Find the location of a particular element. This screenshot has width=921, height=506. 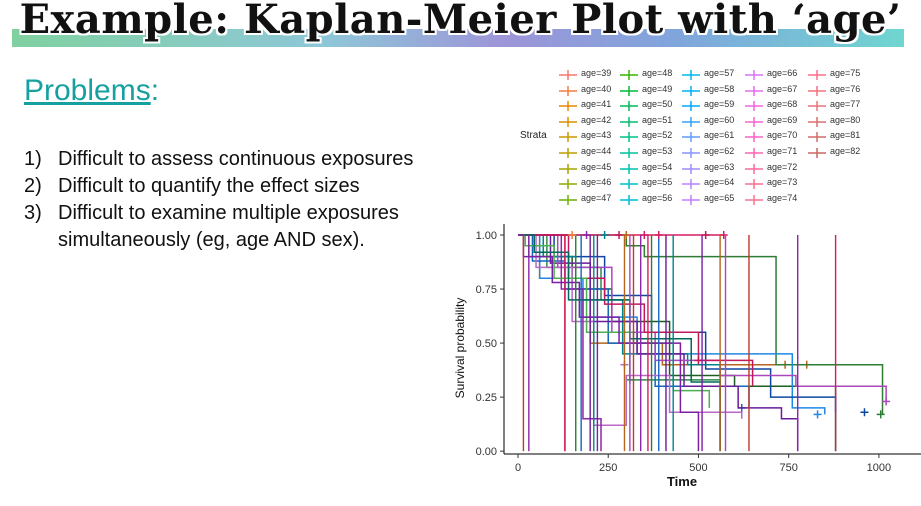

problem-text: Difficult to quantify the effect sizes is located at coordinates (209, 186).